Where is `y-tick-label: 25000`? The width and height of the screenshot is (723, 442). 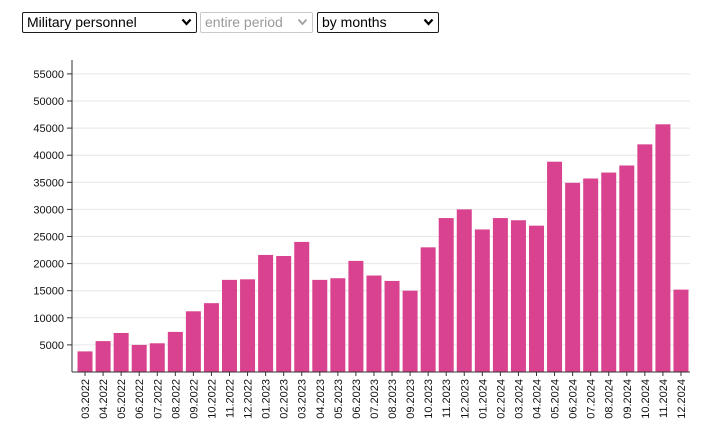 y-tick-label: 25000 is located at coordinates (48, 238).